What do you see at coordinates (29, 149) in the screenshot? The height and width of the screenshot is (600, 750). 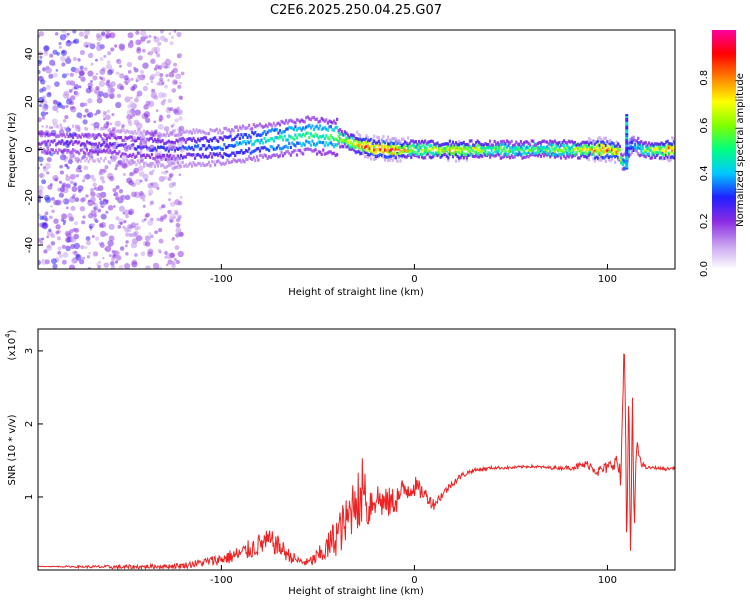 I see `y-tick-label: 0` at bounding box center [29, 149].